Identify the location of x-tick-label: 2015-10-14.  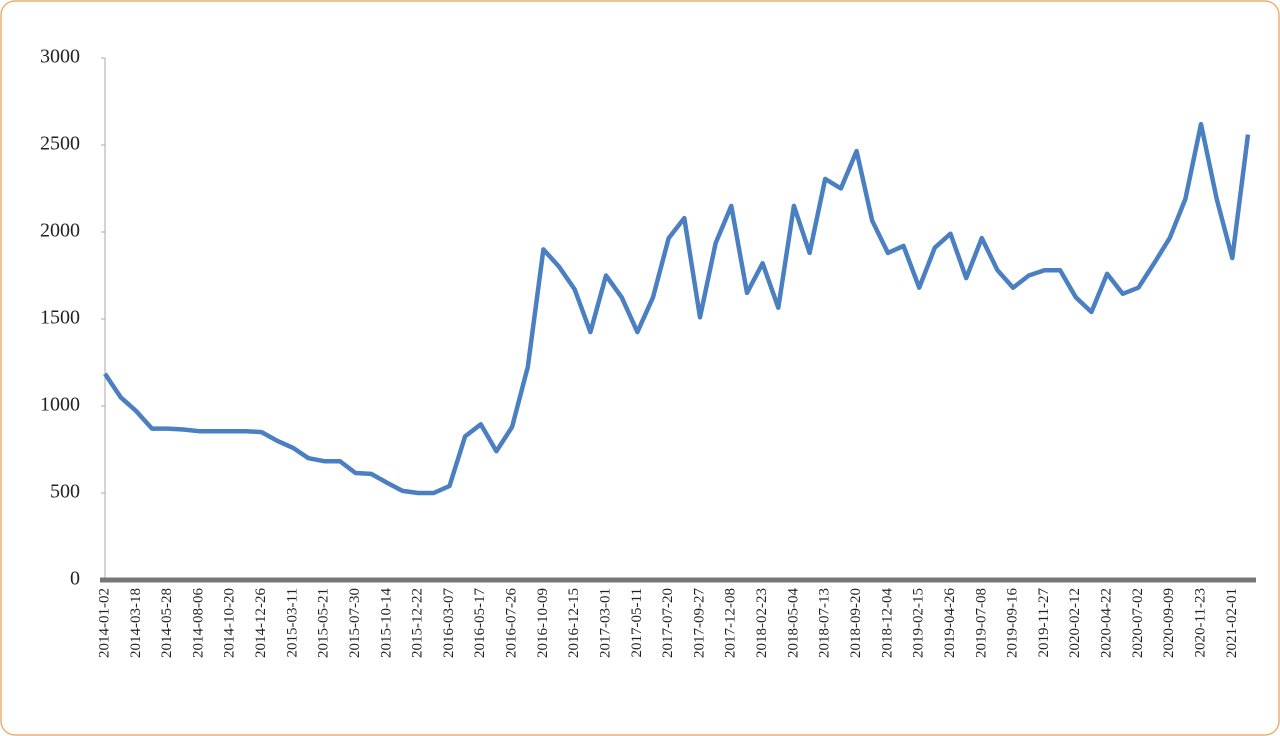
(386, 623).